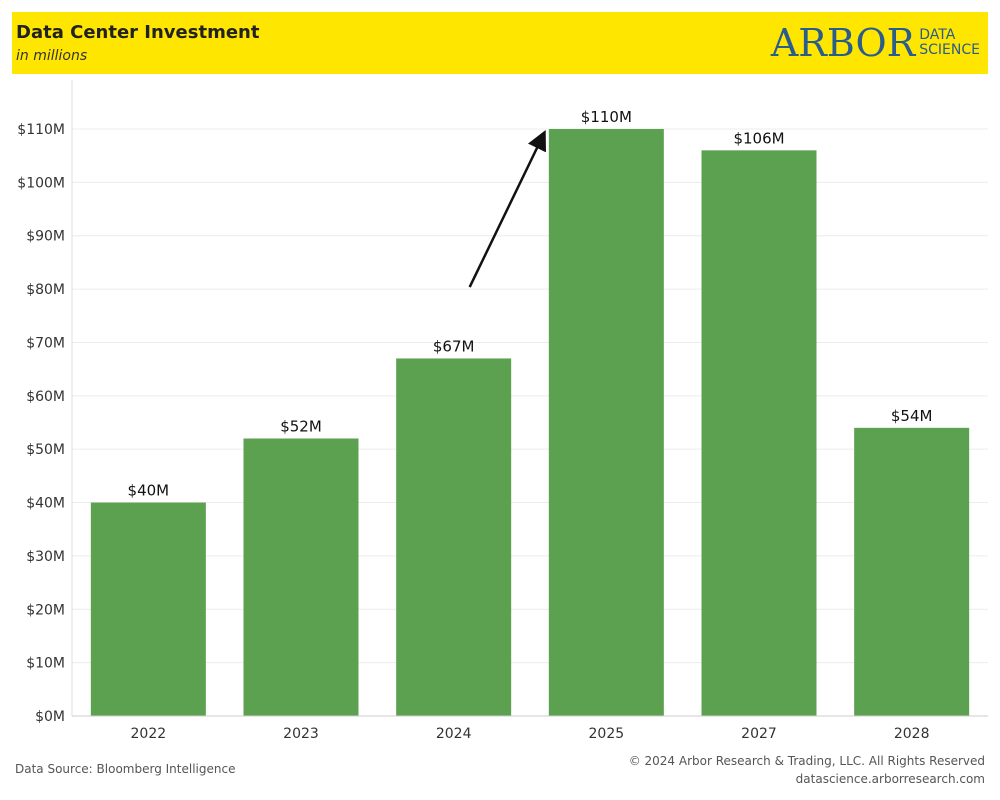  I want to click on y-tick-label: $110M, so click(41, 130).